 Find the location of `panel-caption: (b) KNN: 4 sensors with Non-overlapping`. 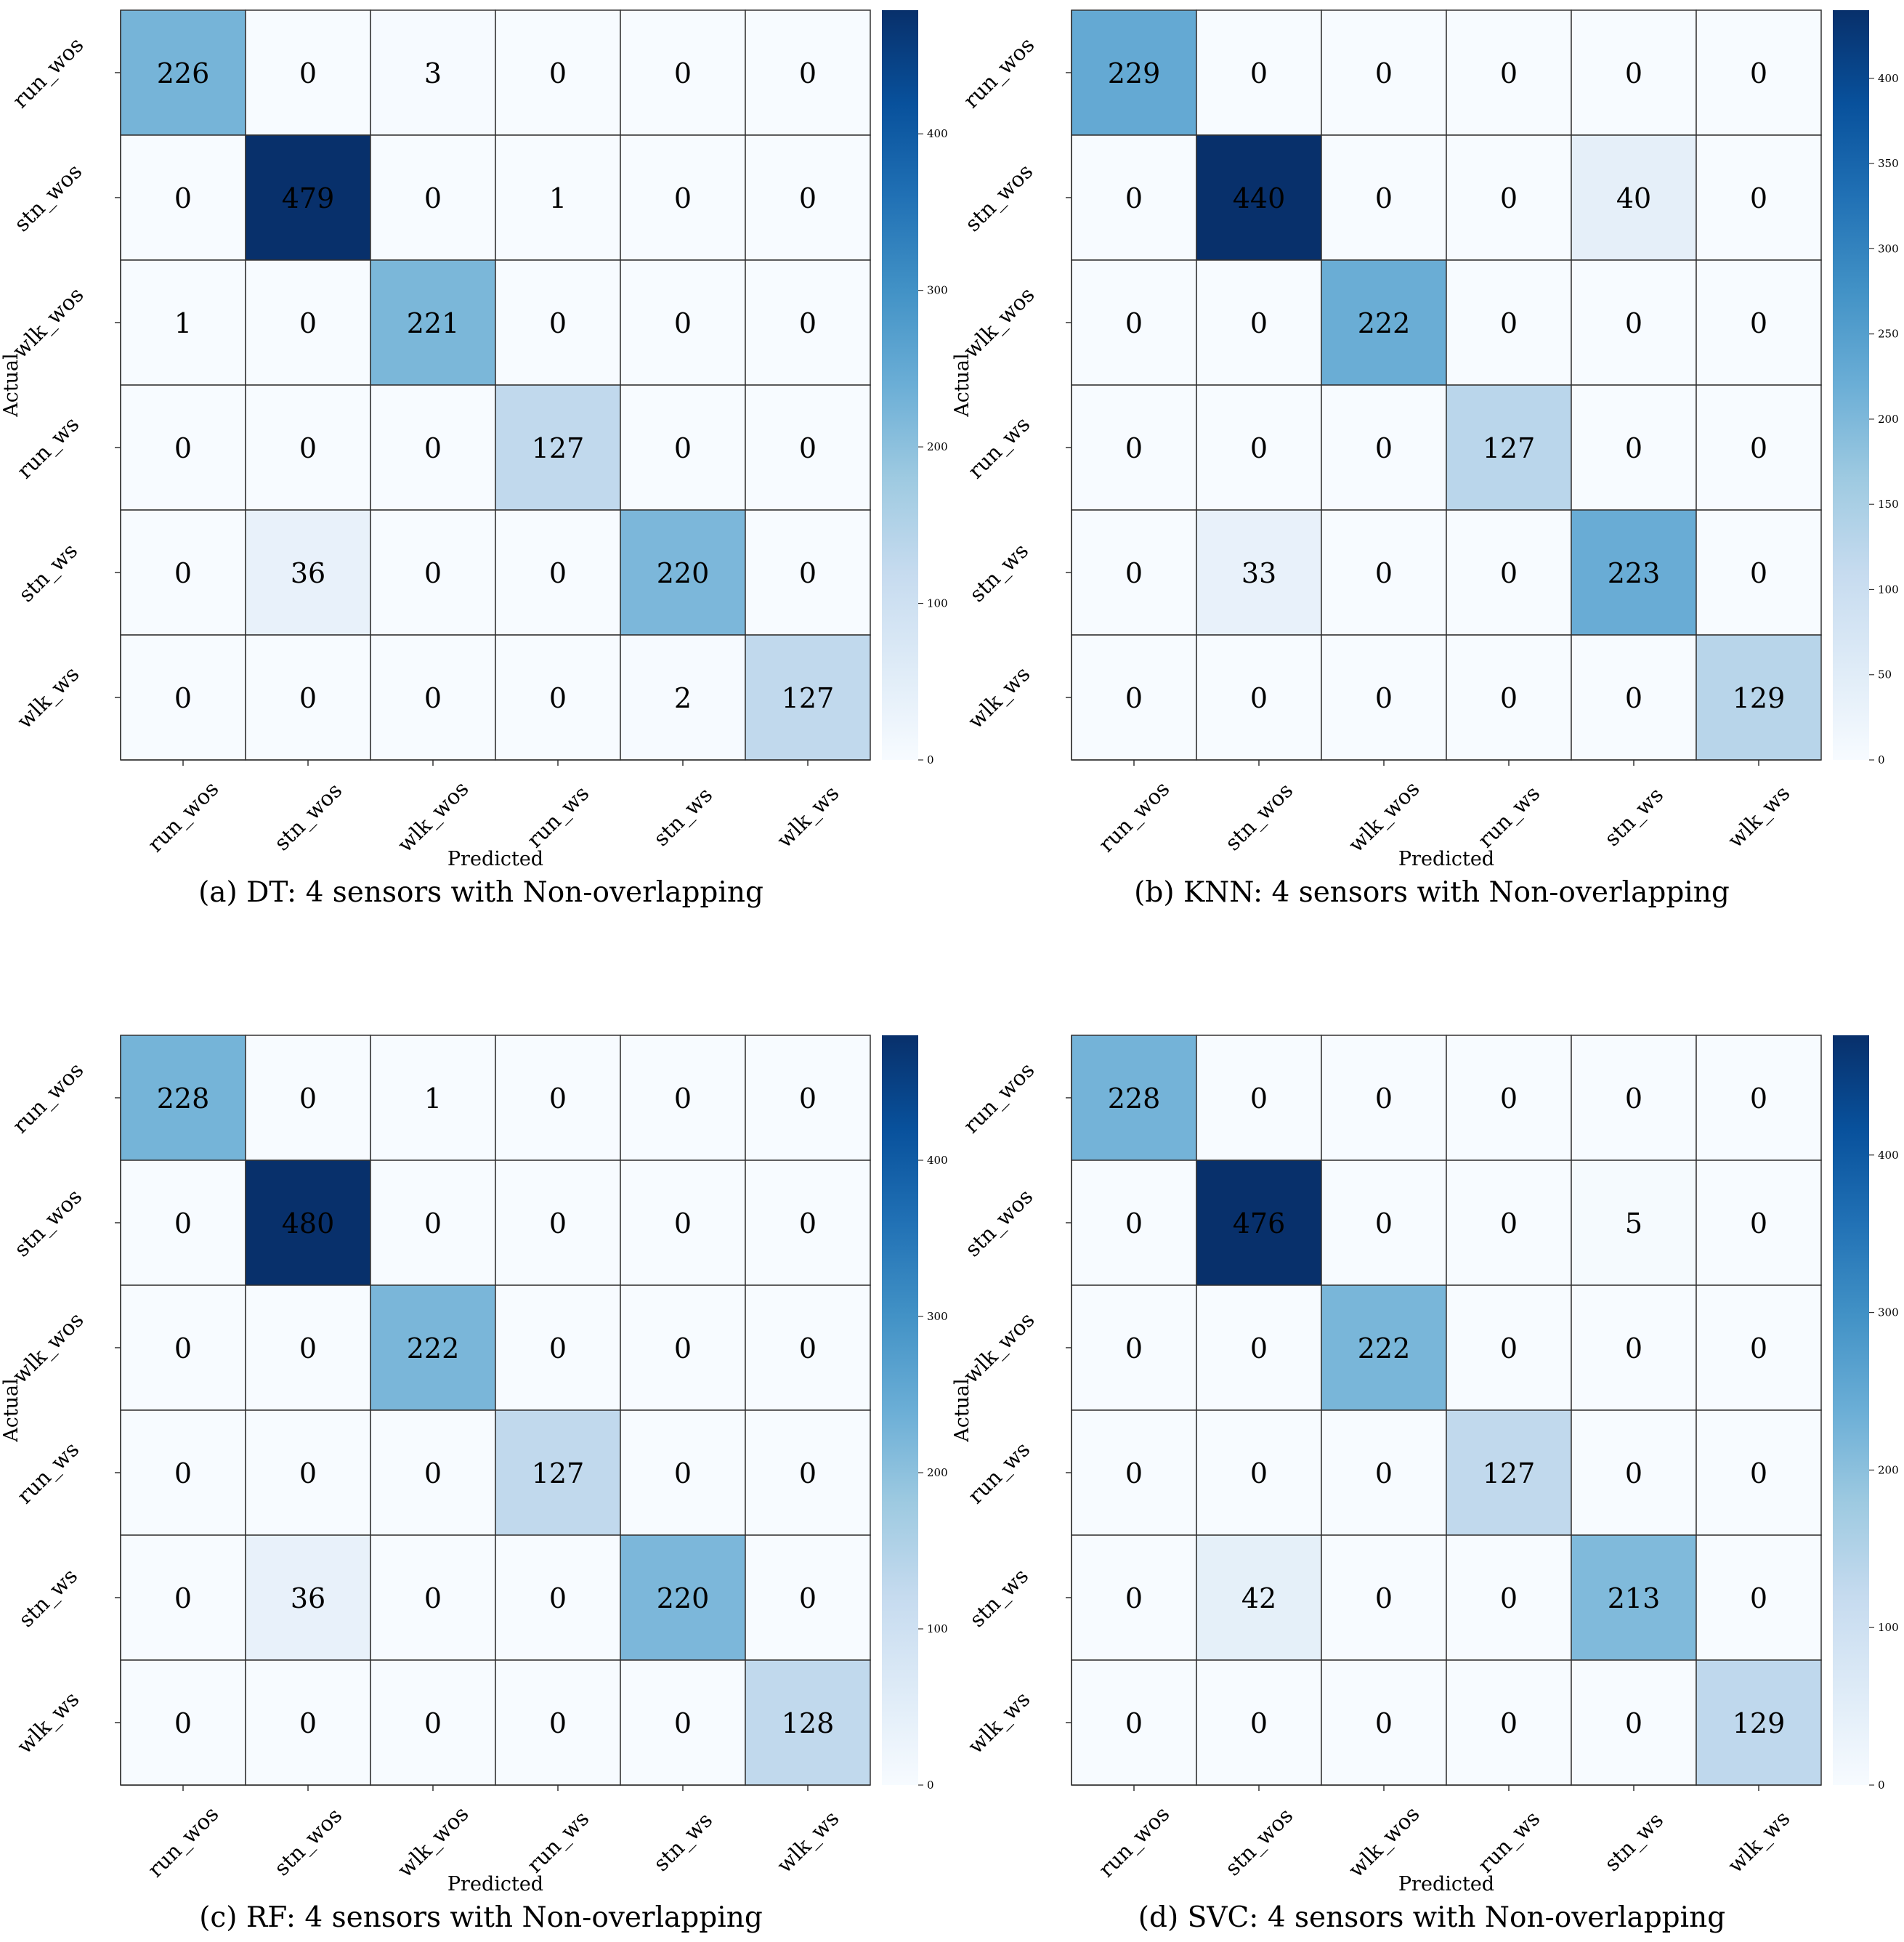

panel-caption: (b) KNN: 4 sensors with Non-overlapping is located at coordinates (1432, 893).